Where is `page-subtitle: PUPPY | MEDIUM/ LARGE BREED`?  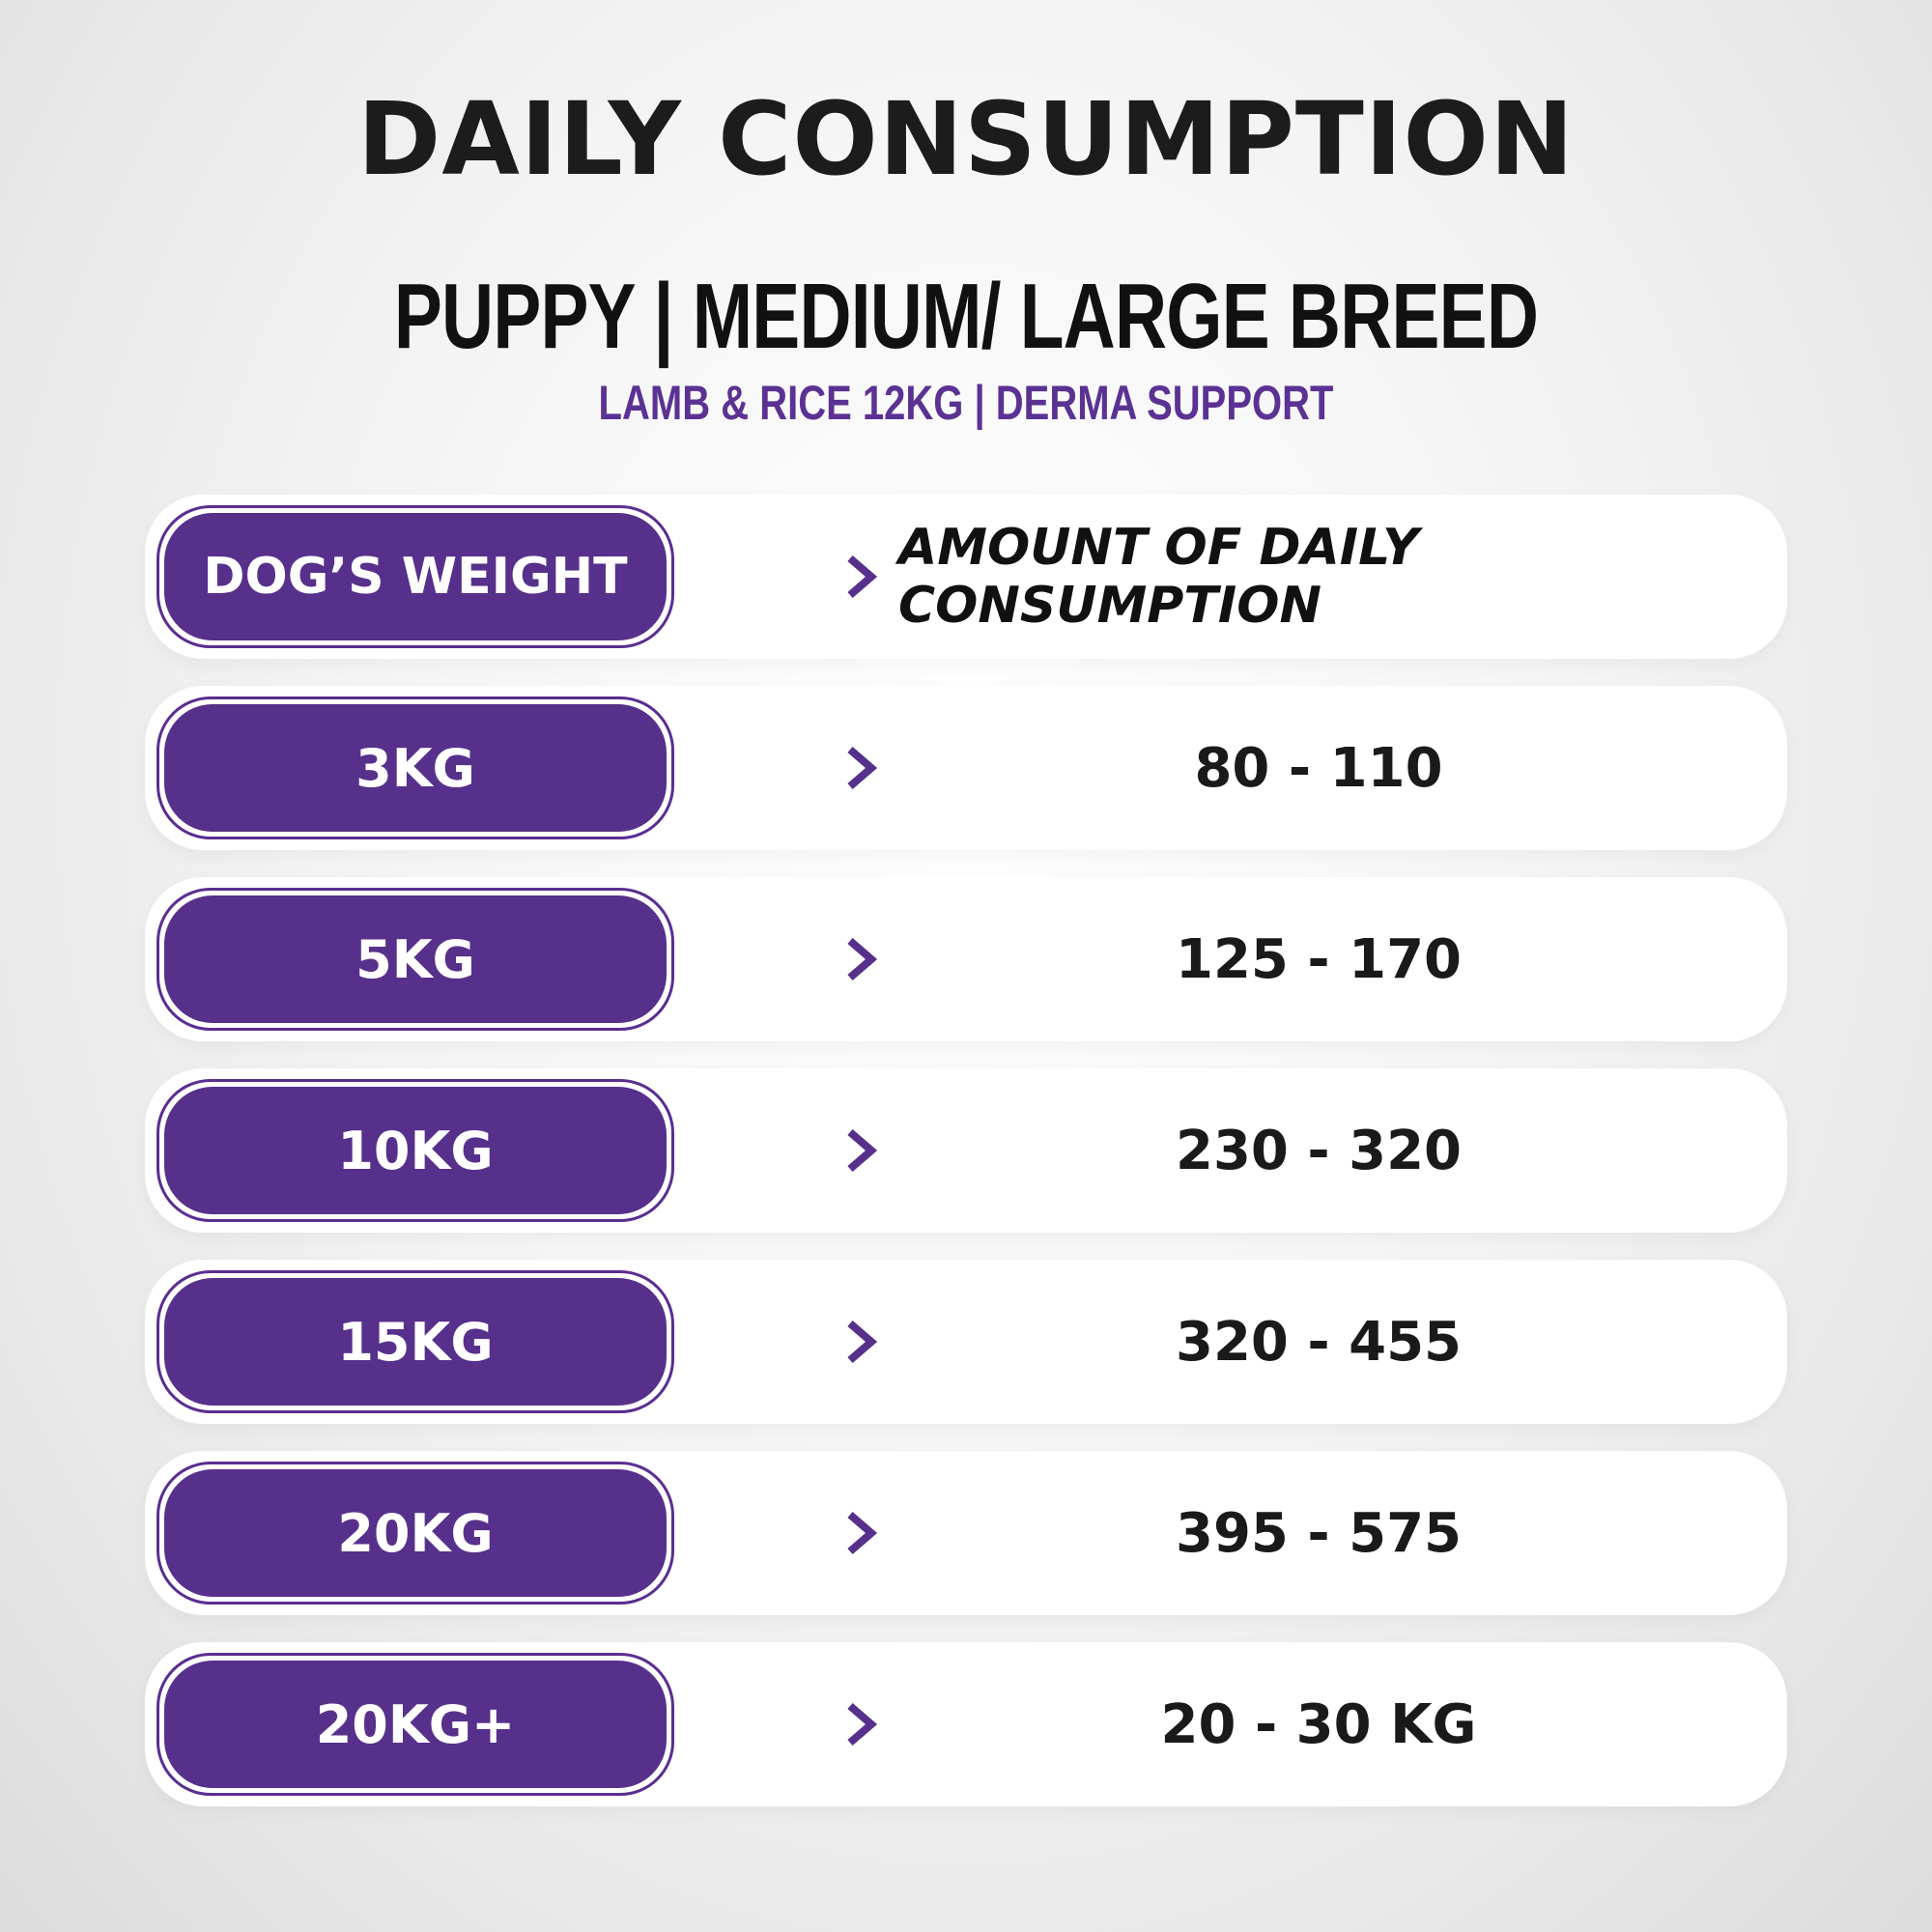
page-subtitle: PUPPY | MEDIUM/ LARGE BREED is located at coordinates (966, 316).